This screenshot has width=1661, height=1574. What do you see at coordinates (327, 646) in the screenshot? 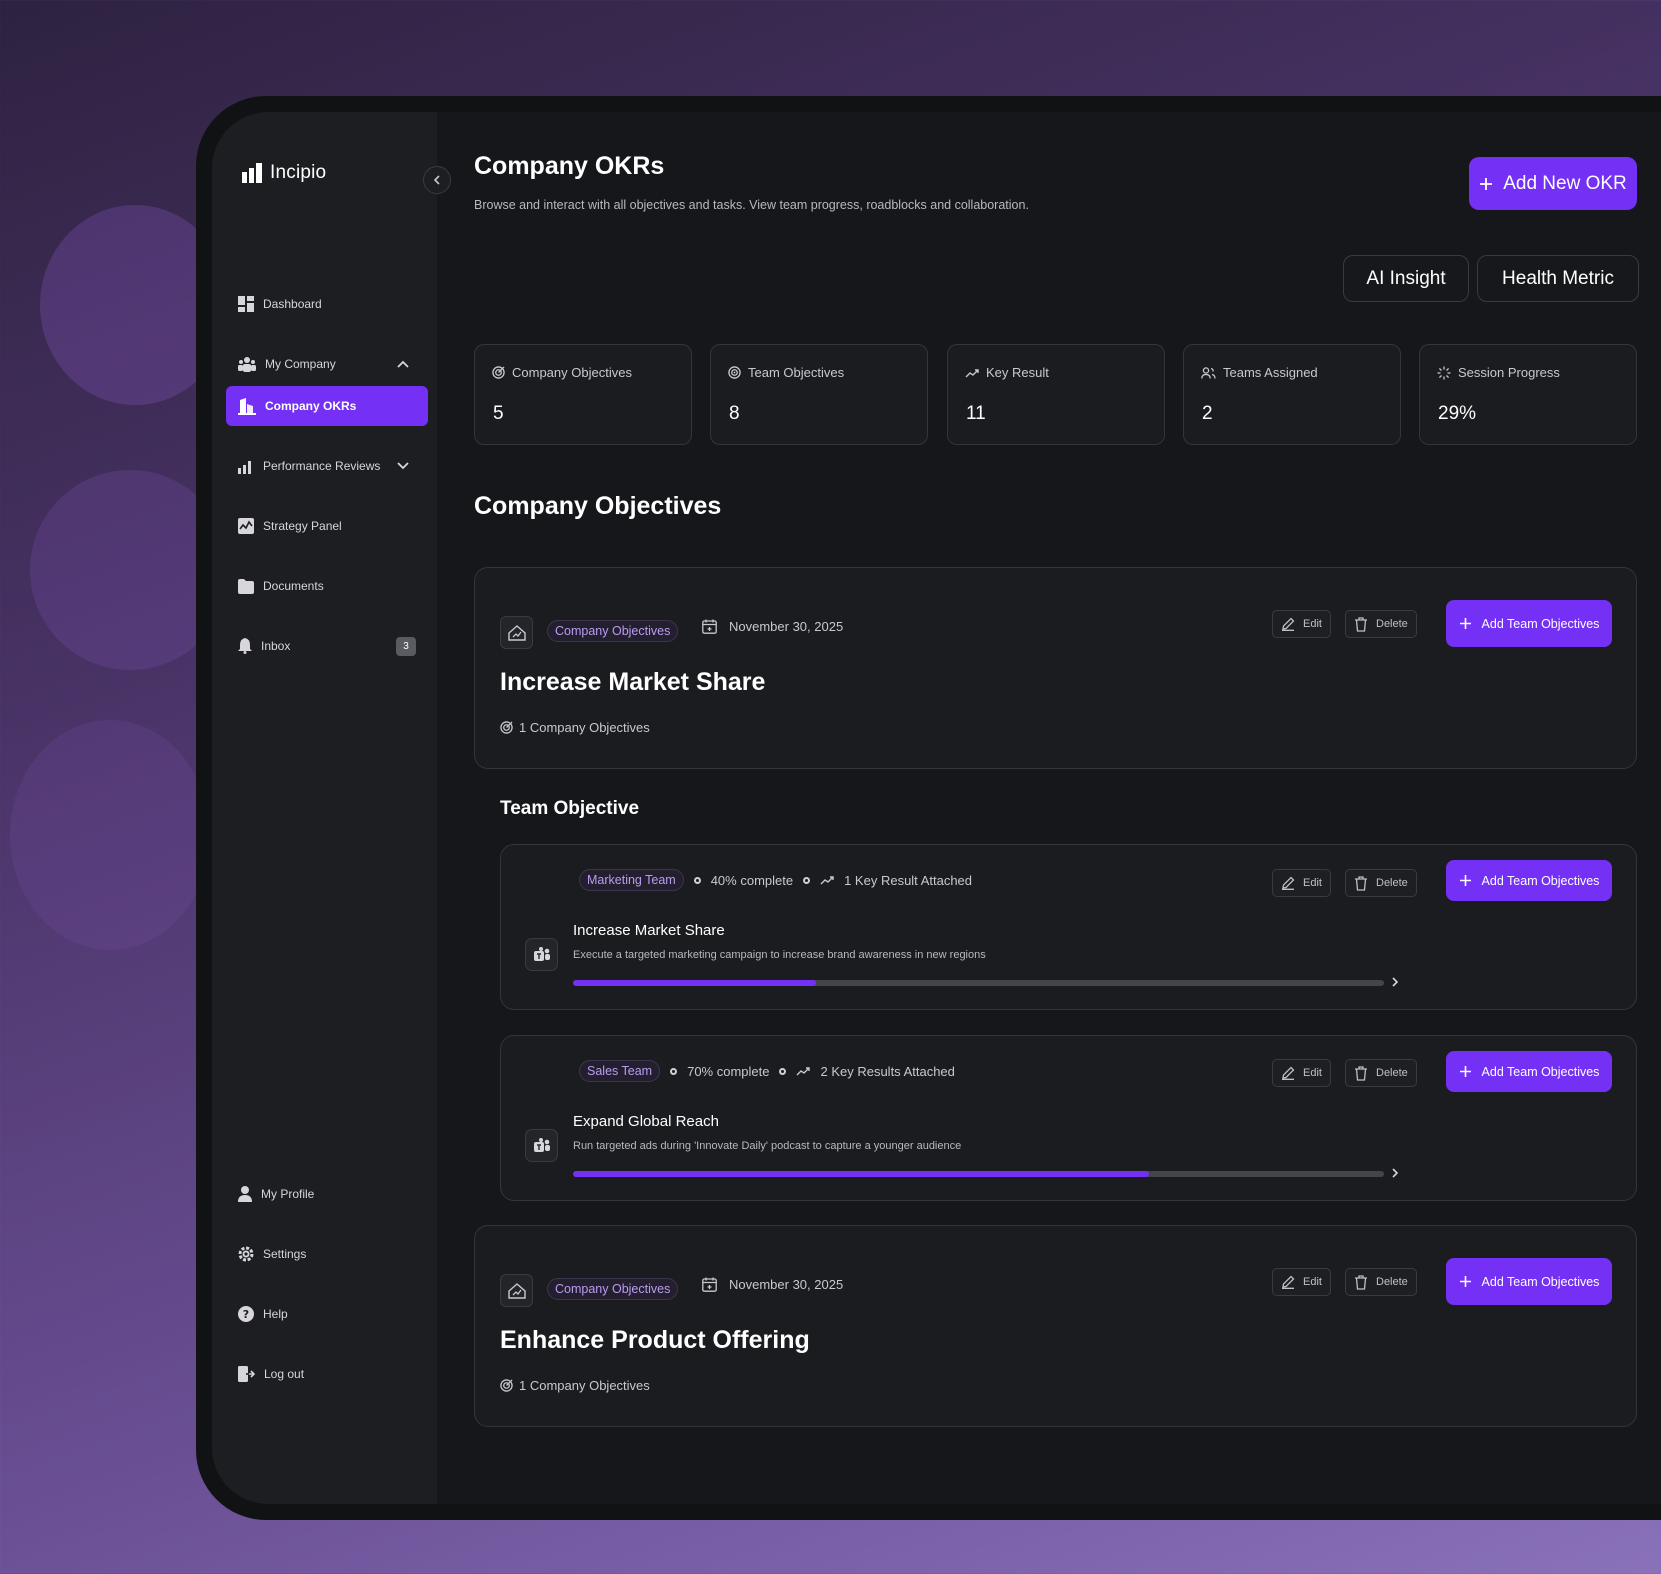
I see `sidebar-item-inbox: Inbox 3` at bounding box center [327, 646].